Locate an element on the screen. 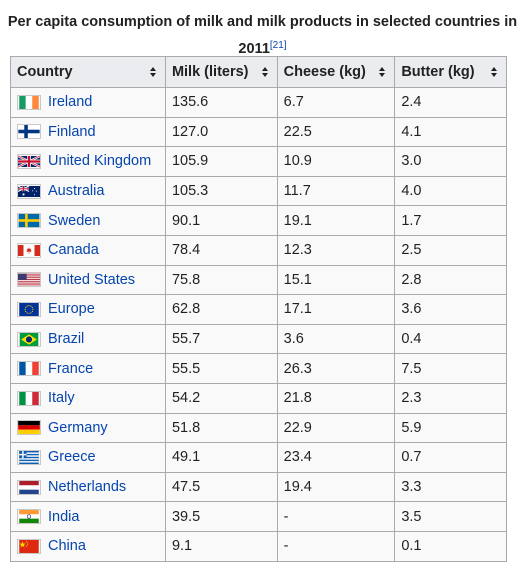 Image resolution: width=525 pixels, height=571 pixels. milk-cell: 54.2 is located at coordinates (221, 398).